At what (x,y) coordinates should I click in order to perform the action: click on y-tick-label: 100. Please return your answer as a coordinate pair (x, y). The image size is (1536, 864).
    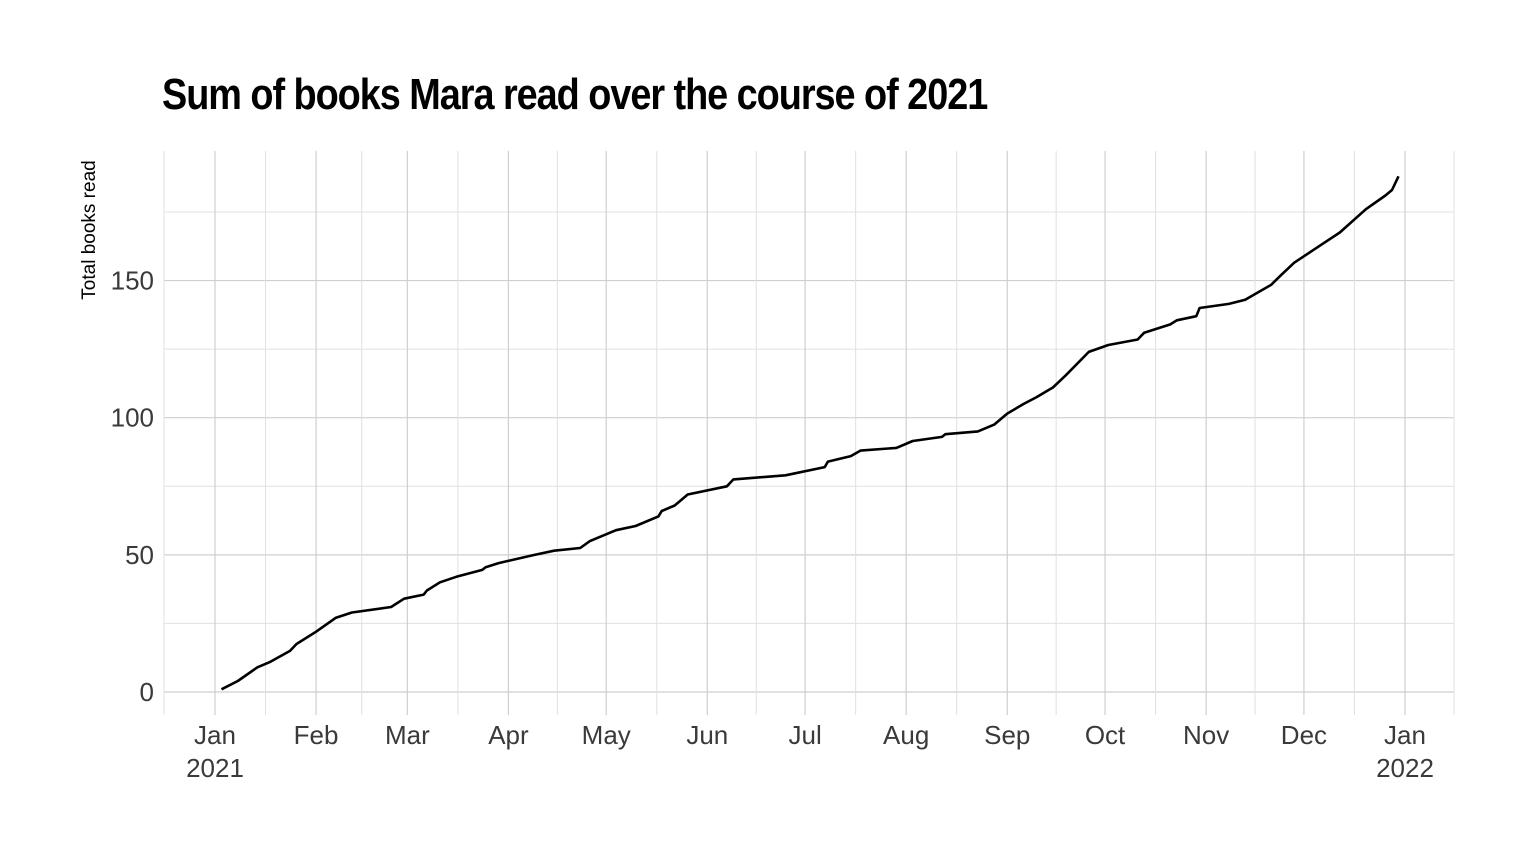
    Looking at the image, I should click on (132, 418).